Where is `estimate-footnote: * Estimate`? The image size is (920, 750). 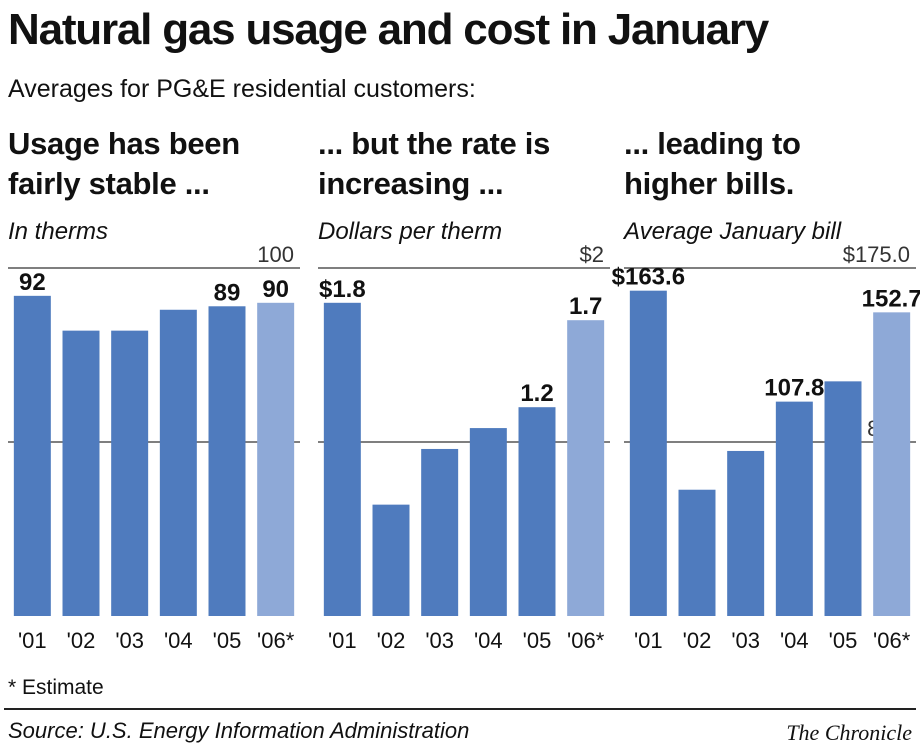
estimate-footnote: * Estimate is located at coordinates (56, 687).